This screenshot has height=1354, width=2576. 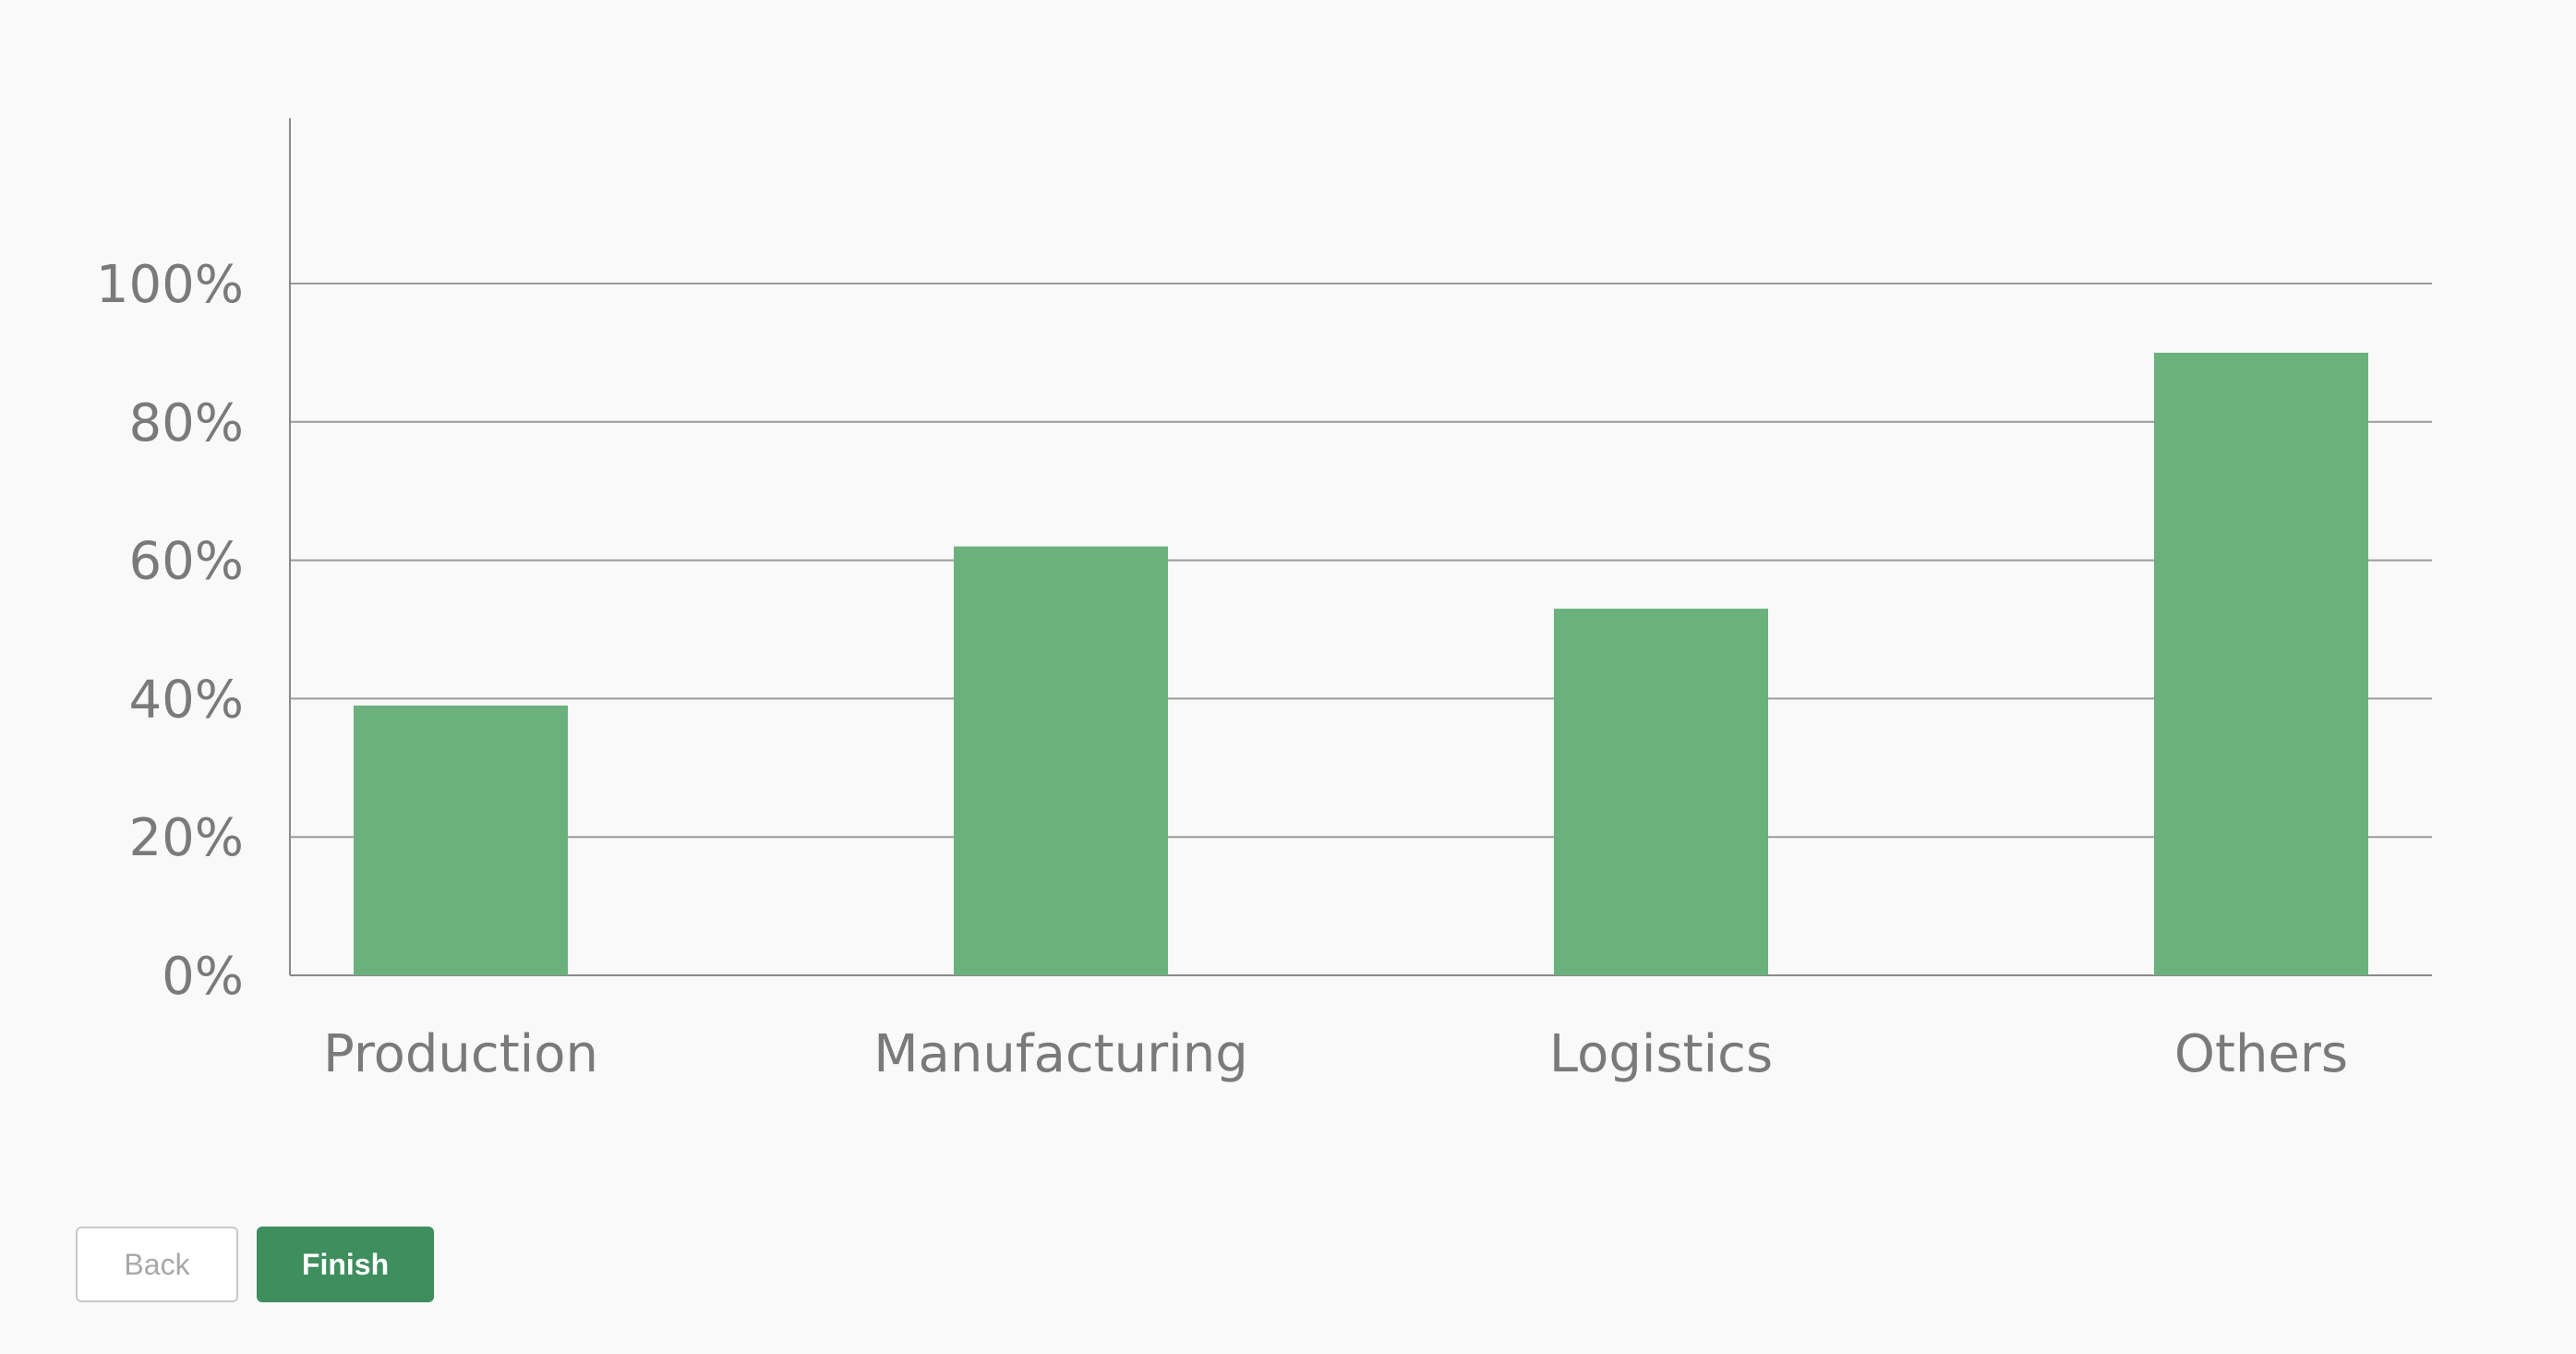 I want to click on x-tick-labels: Production Manufacturing Logistics Others, so click(x=1335, y=1054).